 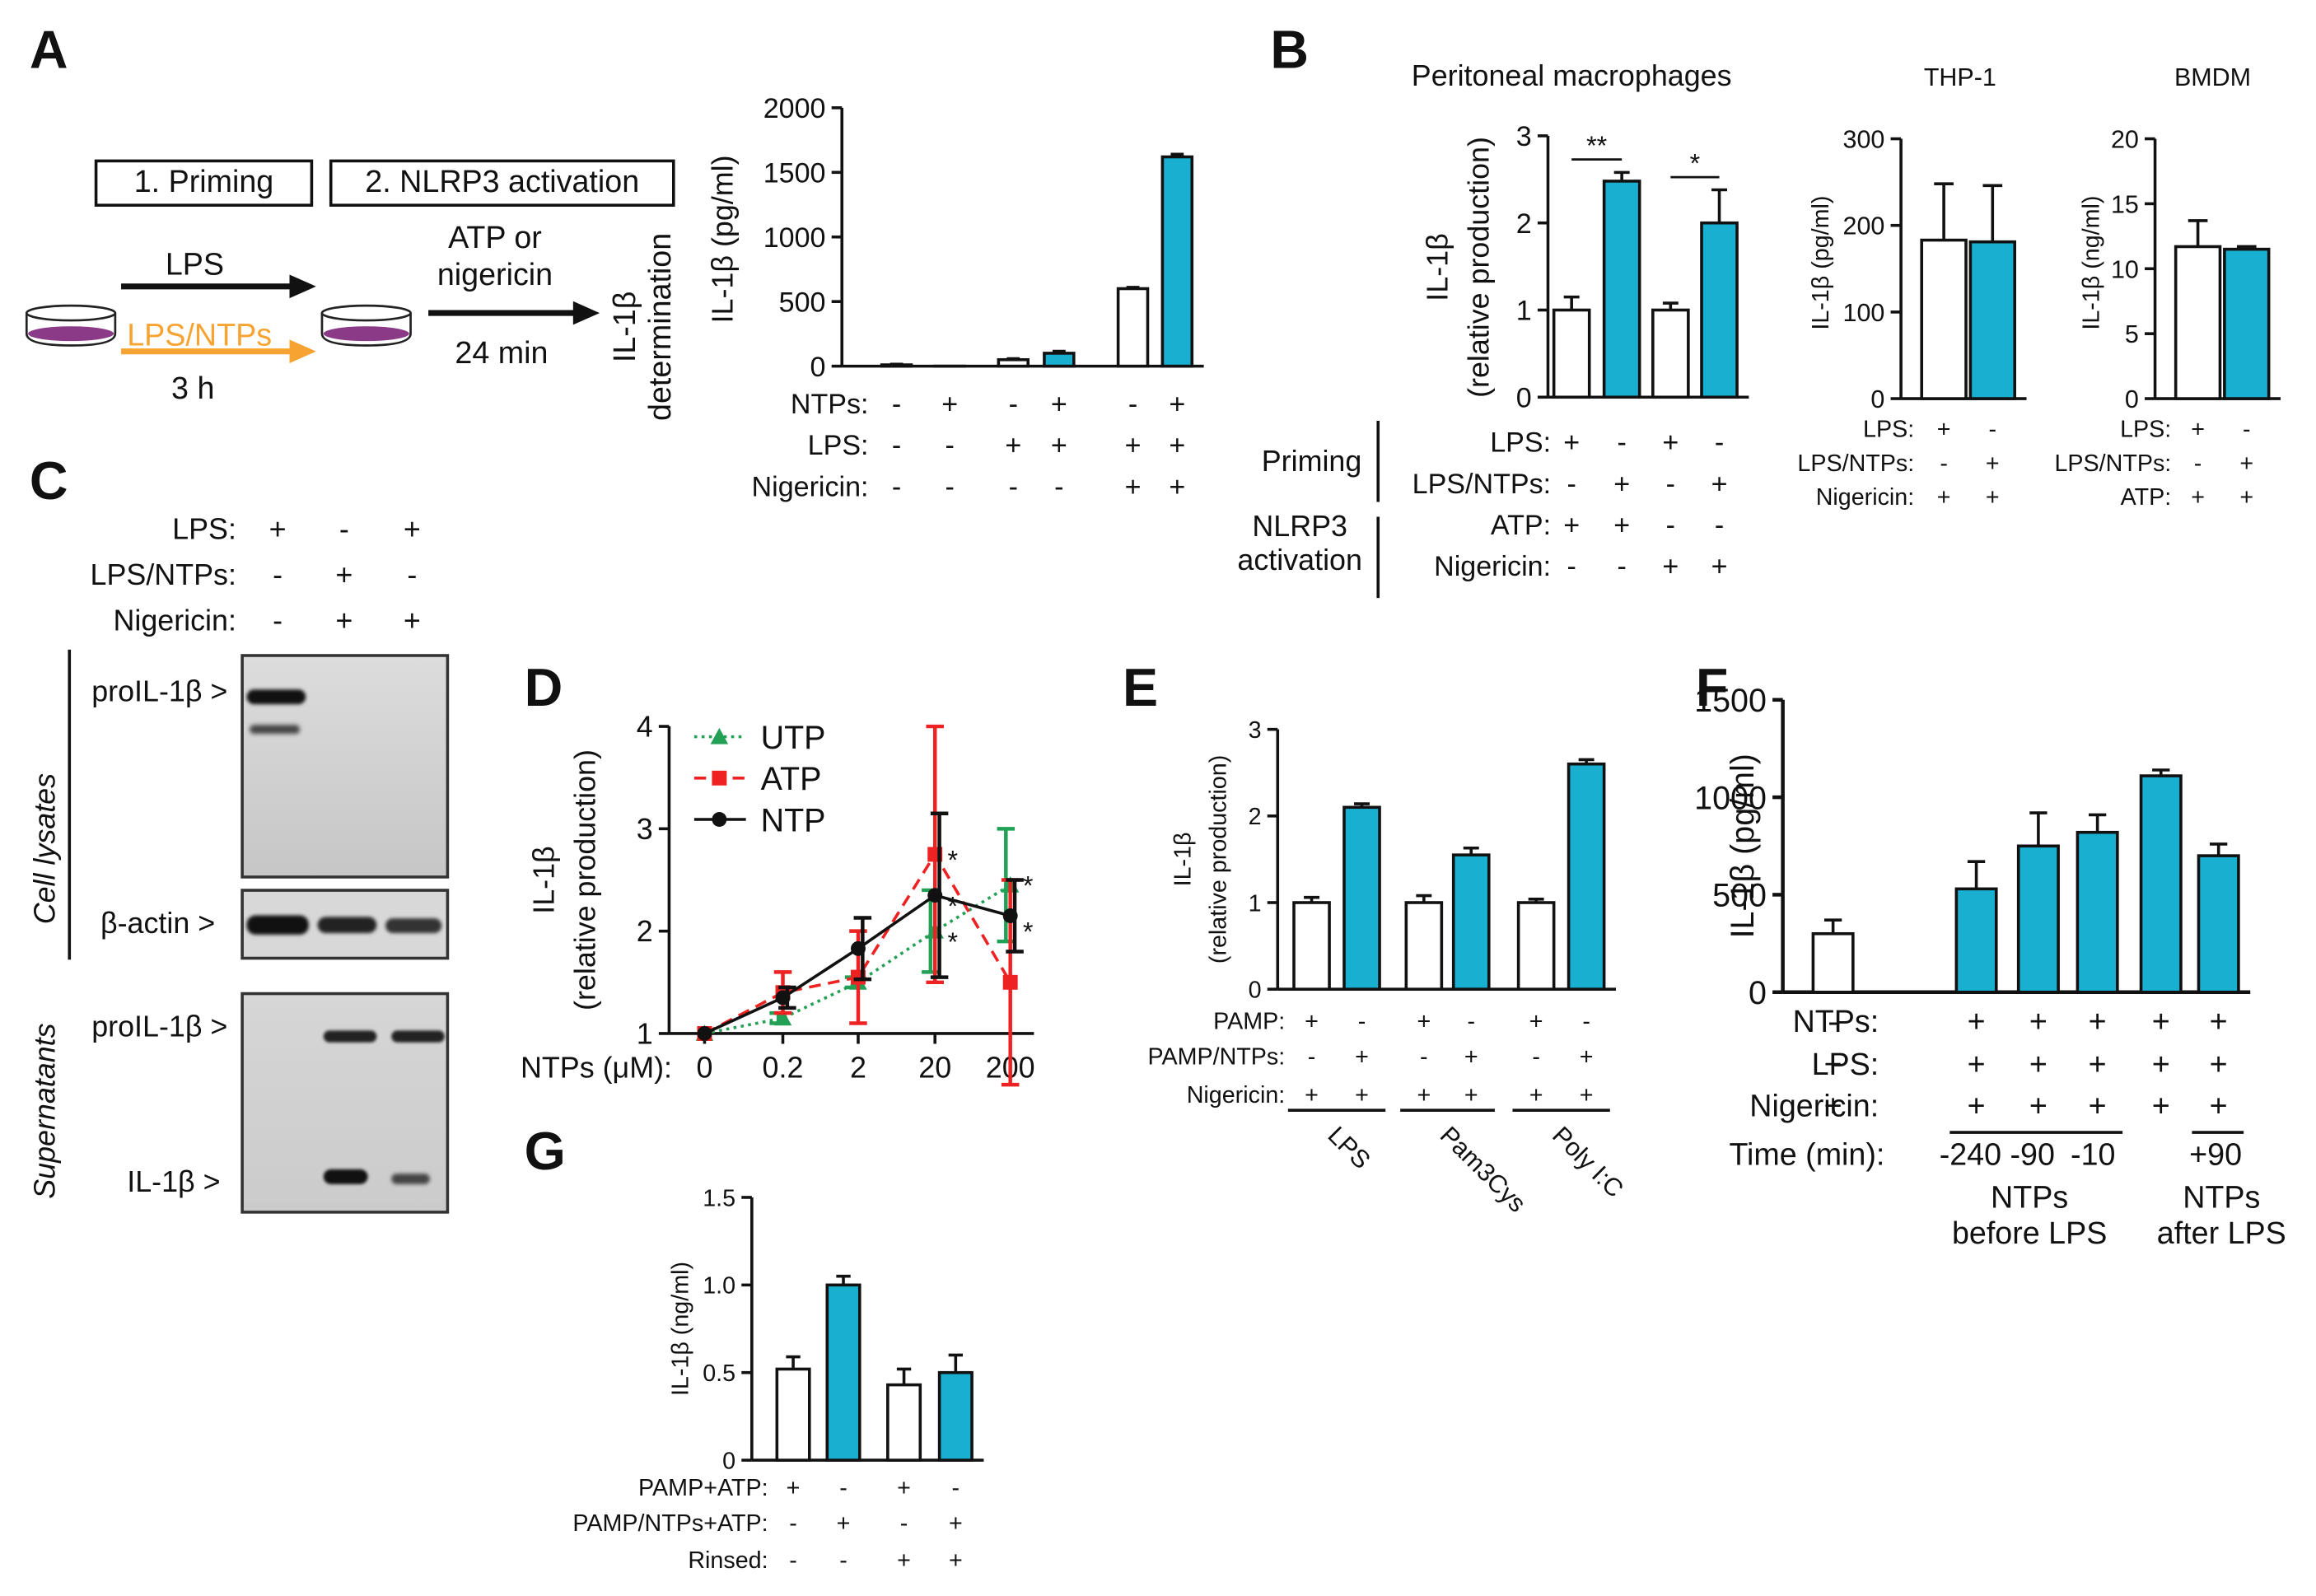 I want to click on condition-row-label: LPS:, so click(x=838, y=445).